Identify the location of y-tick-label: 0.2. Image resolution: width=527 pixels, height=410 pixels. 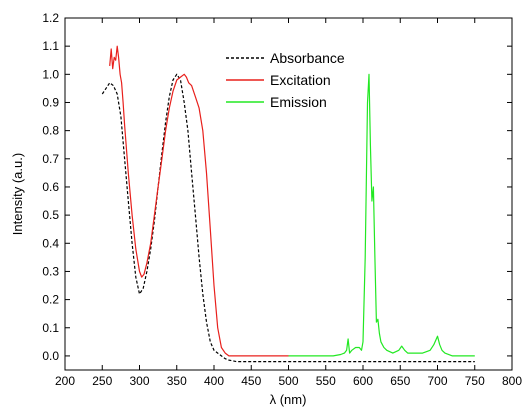
(50, 300).